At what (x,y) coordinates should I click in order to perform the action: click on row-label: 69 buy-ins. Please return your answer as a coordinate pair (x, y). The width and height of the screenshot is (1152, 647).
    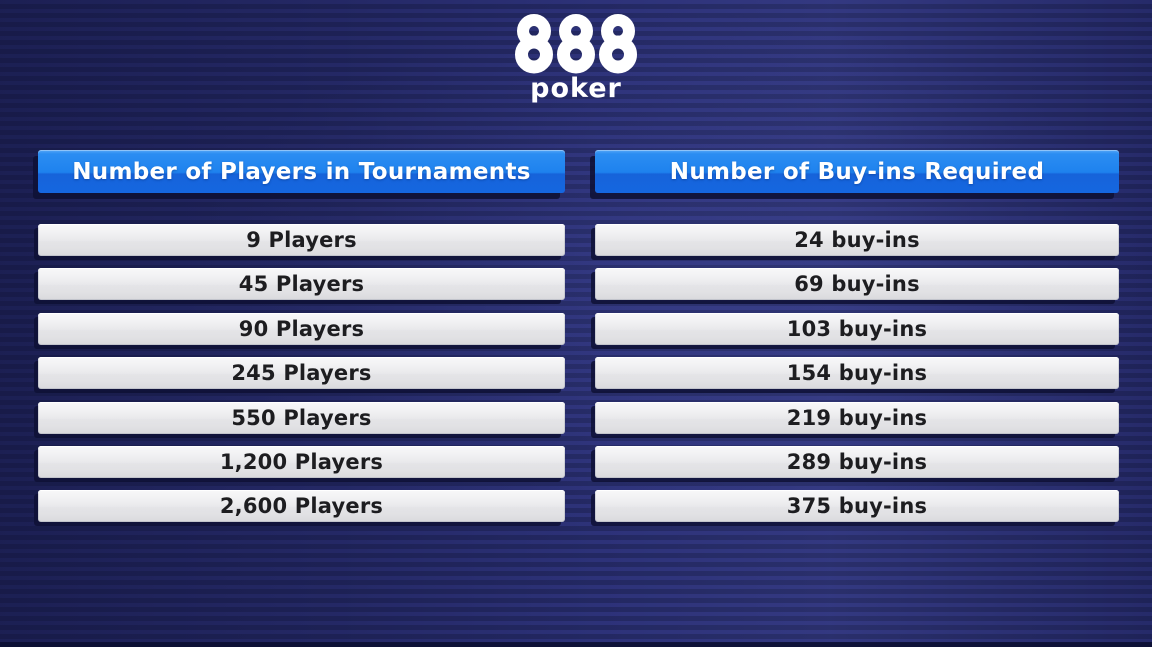
    Looking at the image, I should click on (857, 284).